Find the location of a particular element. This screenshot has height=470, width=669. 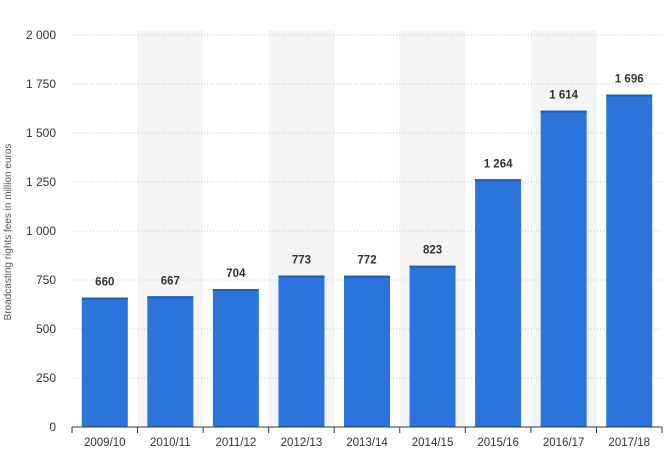

data-label: 823 is located at coordinates (432, 251).